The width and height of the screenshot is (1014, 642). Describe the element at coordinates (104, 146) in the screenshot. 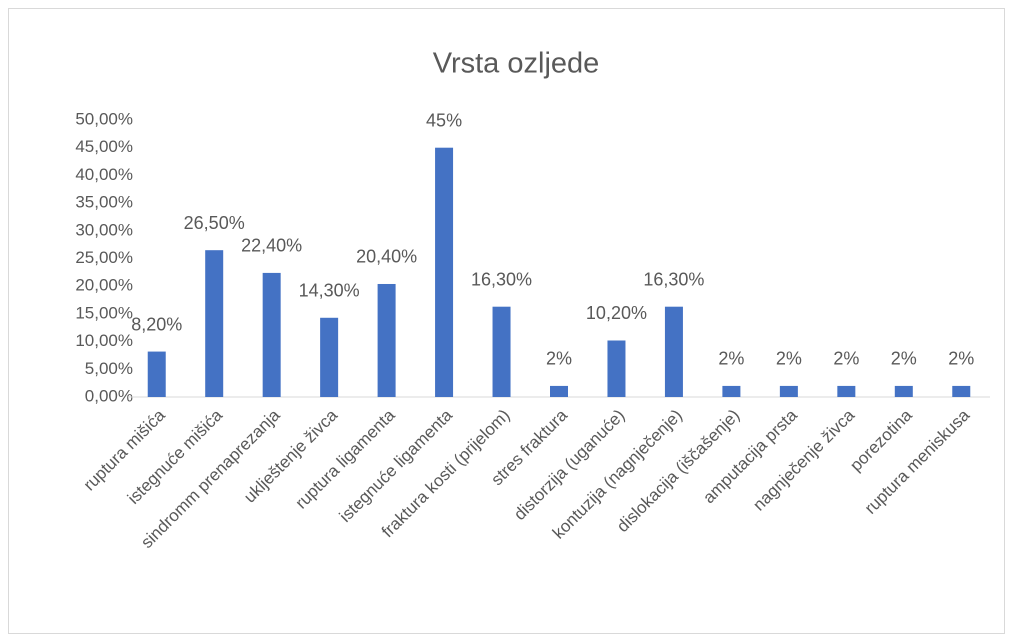

I see `y-tick-label: 45,00%` at that location.